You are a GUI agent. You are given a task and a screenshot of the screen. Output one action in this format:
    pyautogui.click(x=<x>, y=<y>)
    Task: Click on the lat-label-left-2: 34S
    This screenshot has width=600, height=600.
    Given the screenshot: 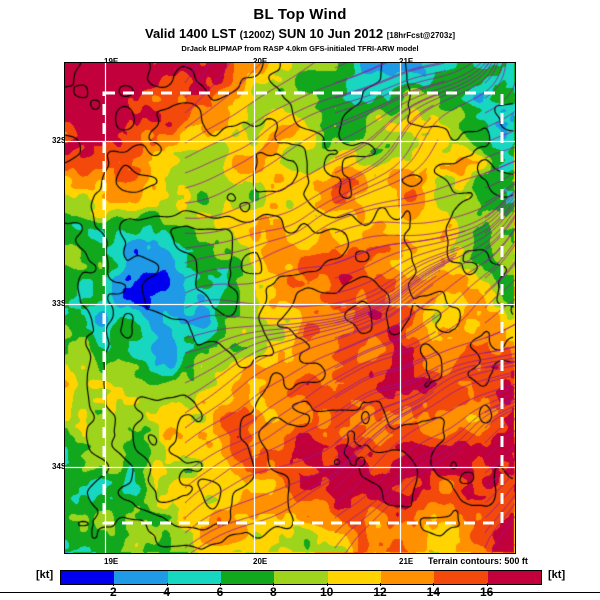 What is the action you would take?
    pyautogui.click(x=59, y=466)
    